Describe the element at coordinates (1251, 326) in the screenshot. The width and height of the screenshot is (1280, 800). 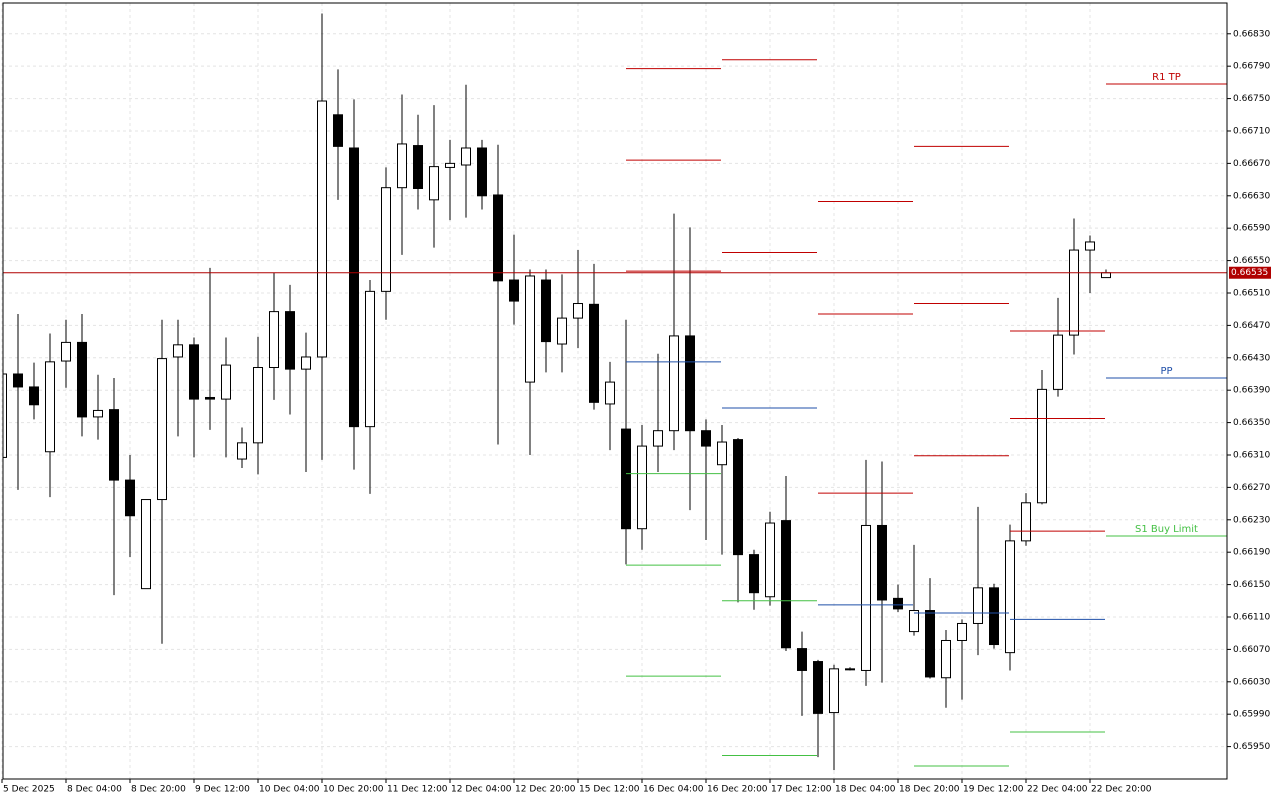
I see `y-tick-label: 0.66470` at that location.